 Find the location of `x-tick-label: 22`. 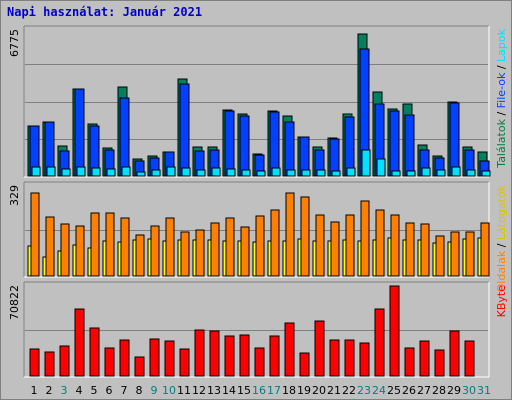

x-tick-label: 22 is located at coordinates (349, 390).